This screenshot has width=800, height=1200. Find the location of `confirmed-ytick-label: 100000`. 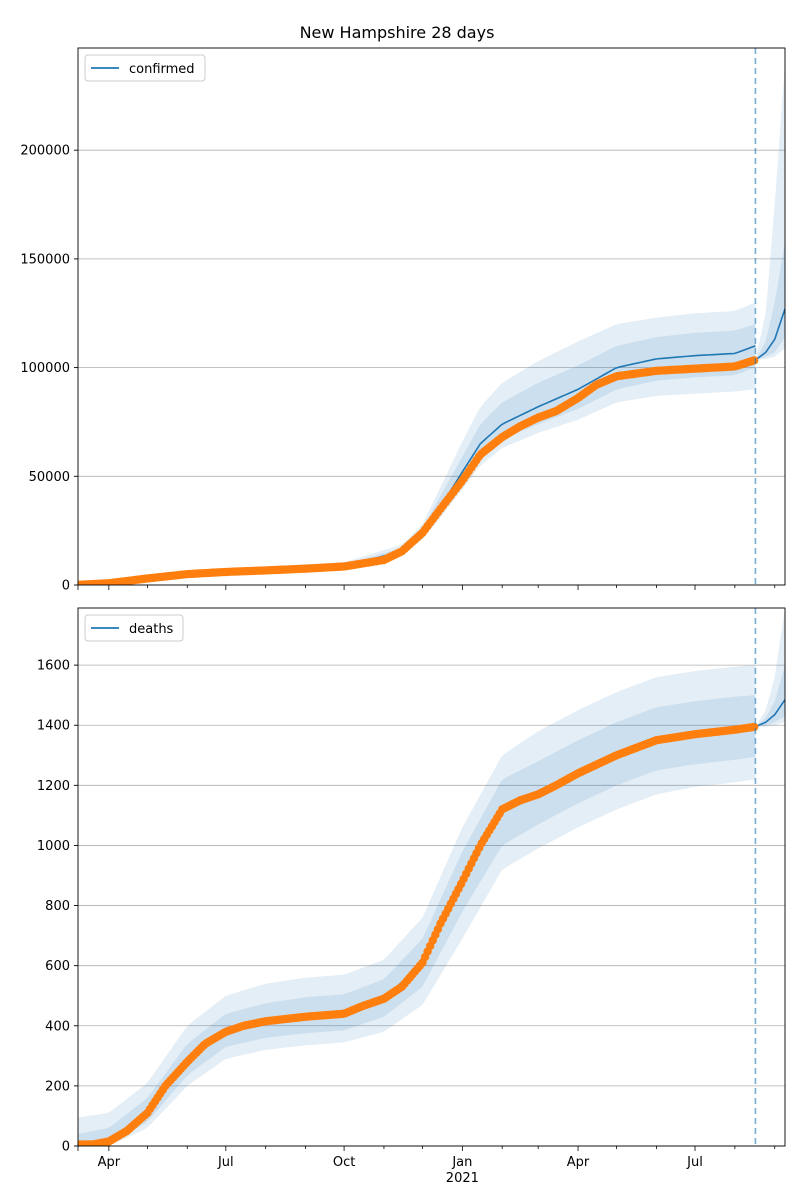

confirmed-ytick-label: 100000 is located at coordinates (45, 368).